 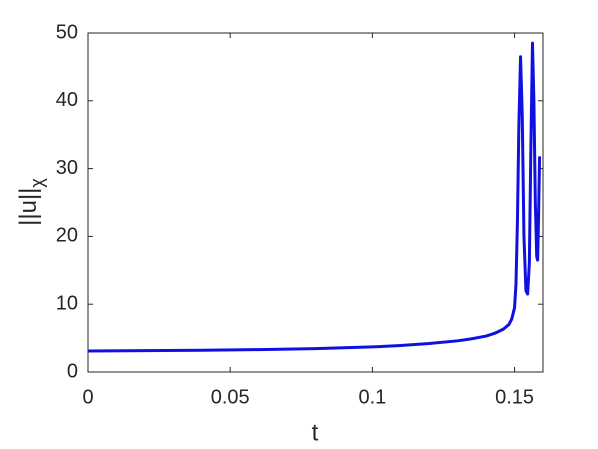 I want to click on x-tick-label: 0.15, so click(x=514, y=397).